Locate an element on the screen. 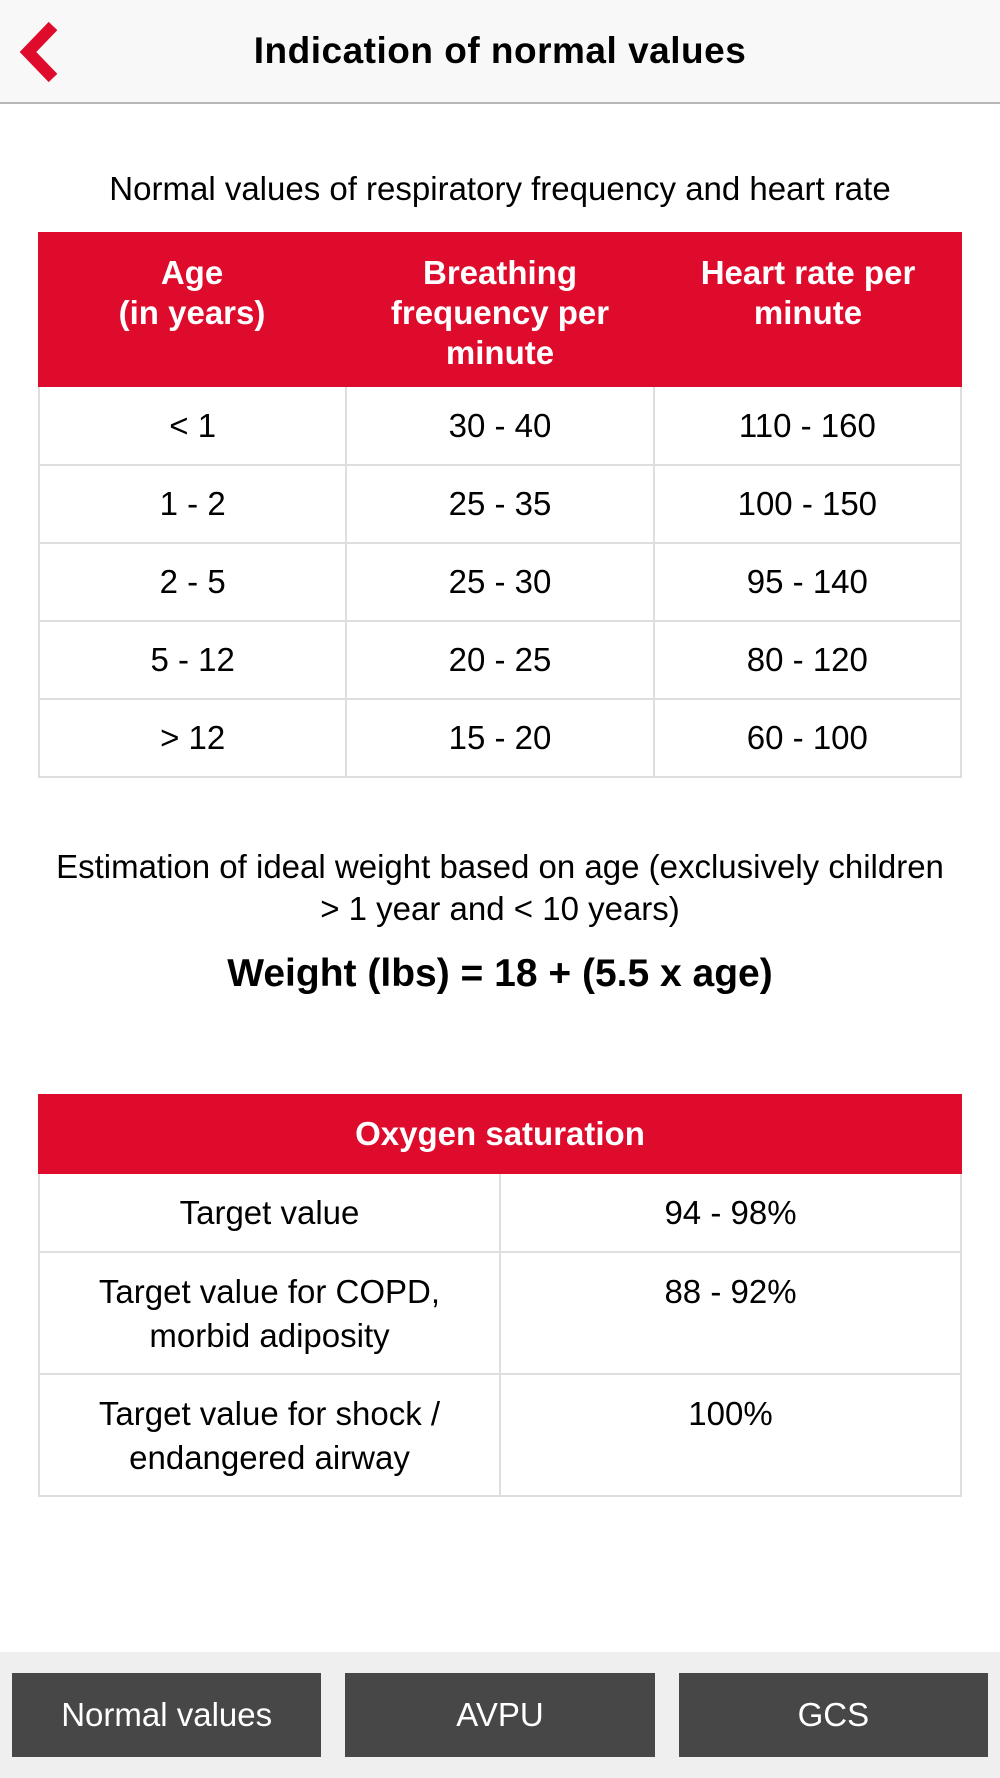 The height and width of the screenshot is (1778, 1000). normal-values-button: Normal values is located at coordinates (167, 1715).